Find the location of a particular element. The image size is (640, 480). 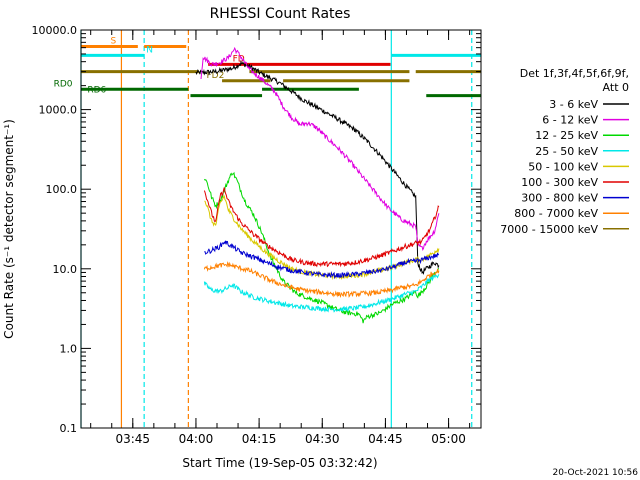

legend-label-6-12-kev: 6 - 12 keV is located at coordinates (570, 120).